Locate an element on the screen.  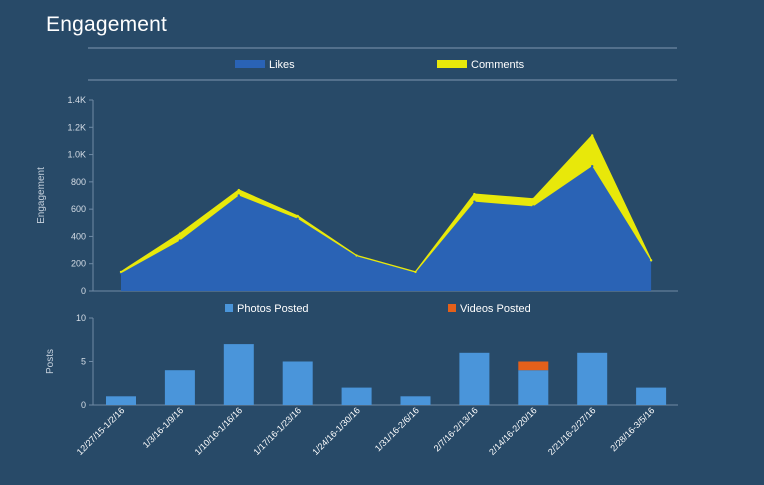
x-tick-label: 1/17/16-1/23/16 is located at coordinates (277, 431).